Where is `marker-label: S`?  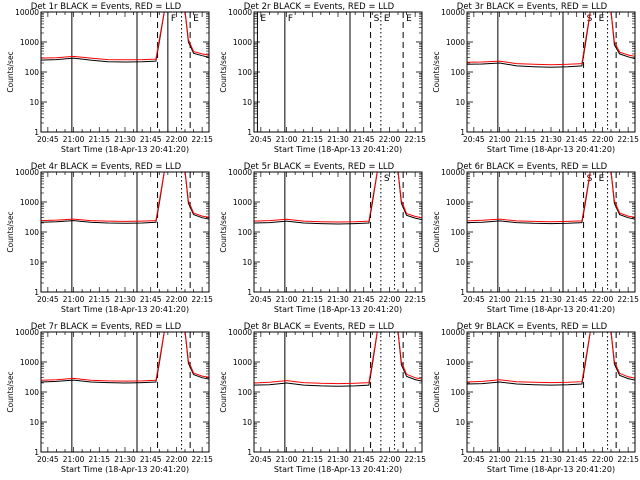 marker-label: S is located at coordinates (387, 179).